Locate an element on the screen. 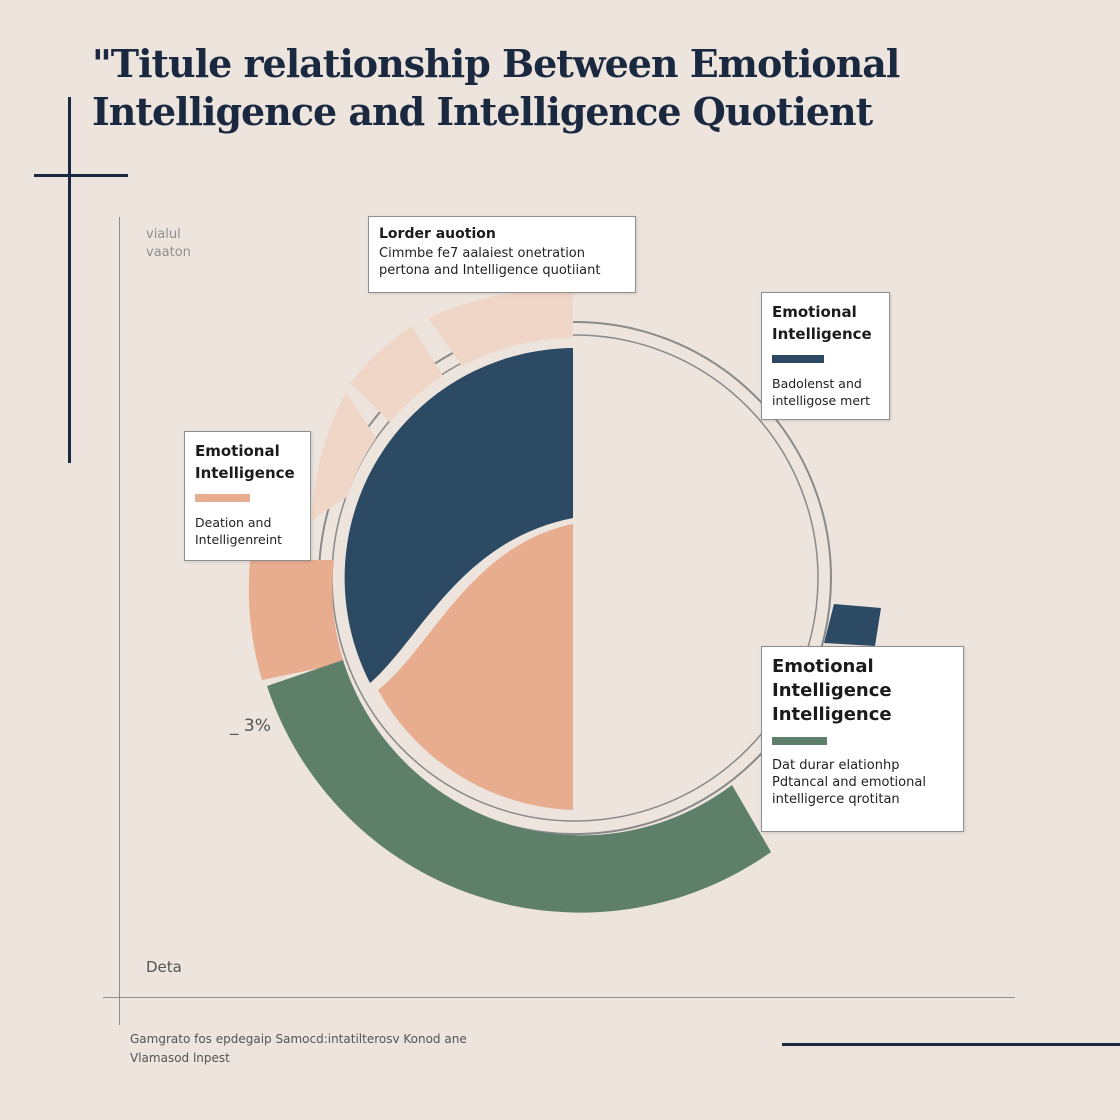 This screenshot has width=1120, height=1120. decorative-rule-vertical is located at coordinates (69, 280).